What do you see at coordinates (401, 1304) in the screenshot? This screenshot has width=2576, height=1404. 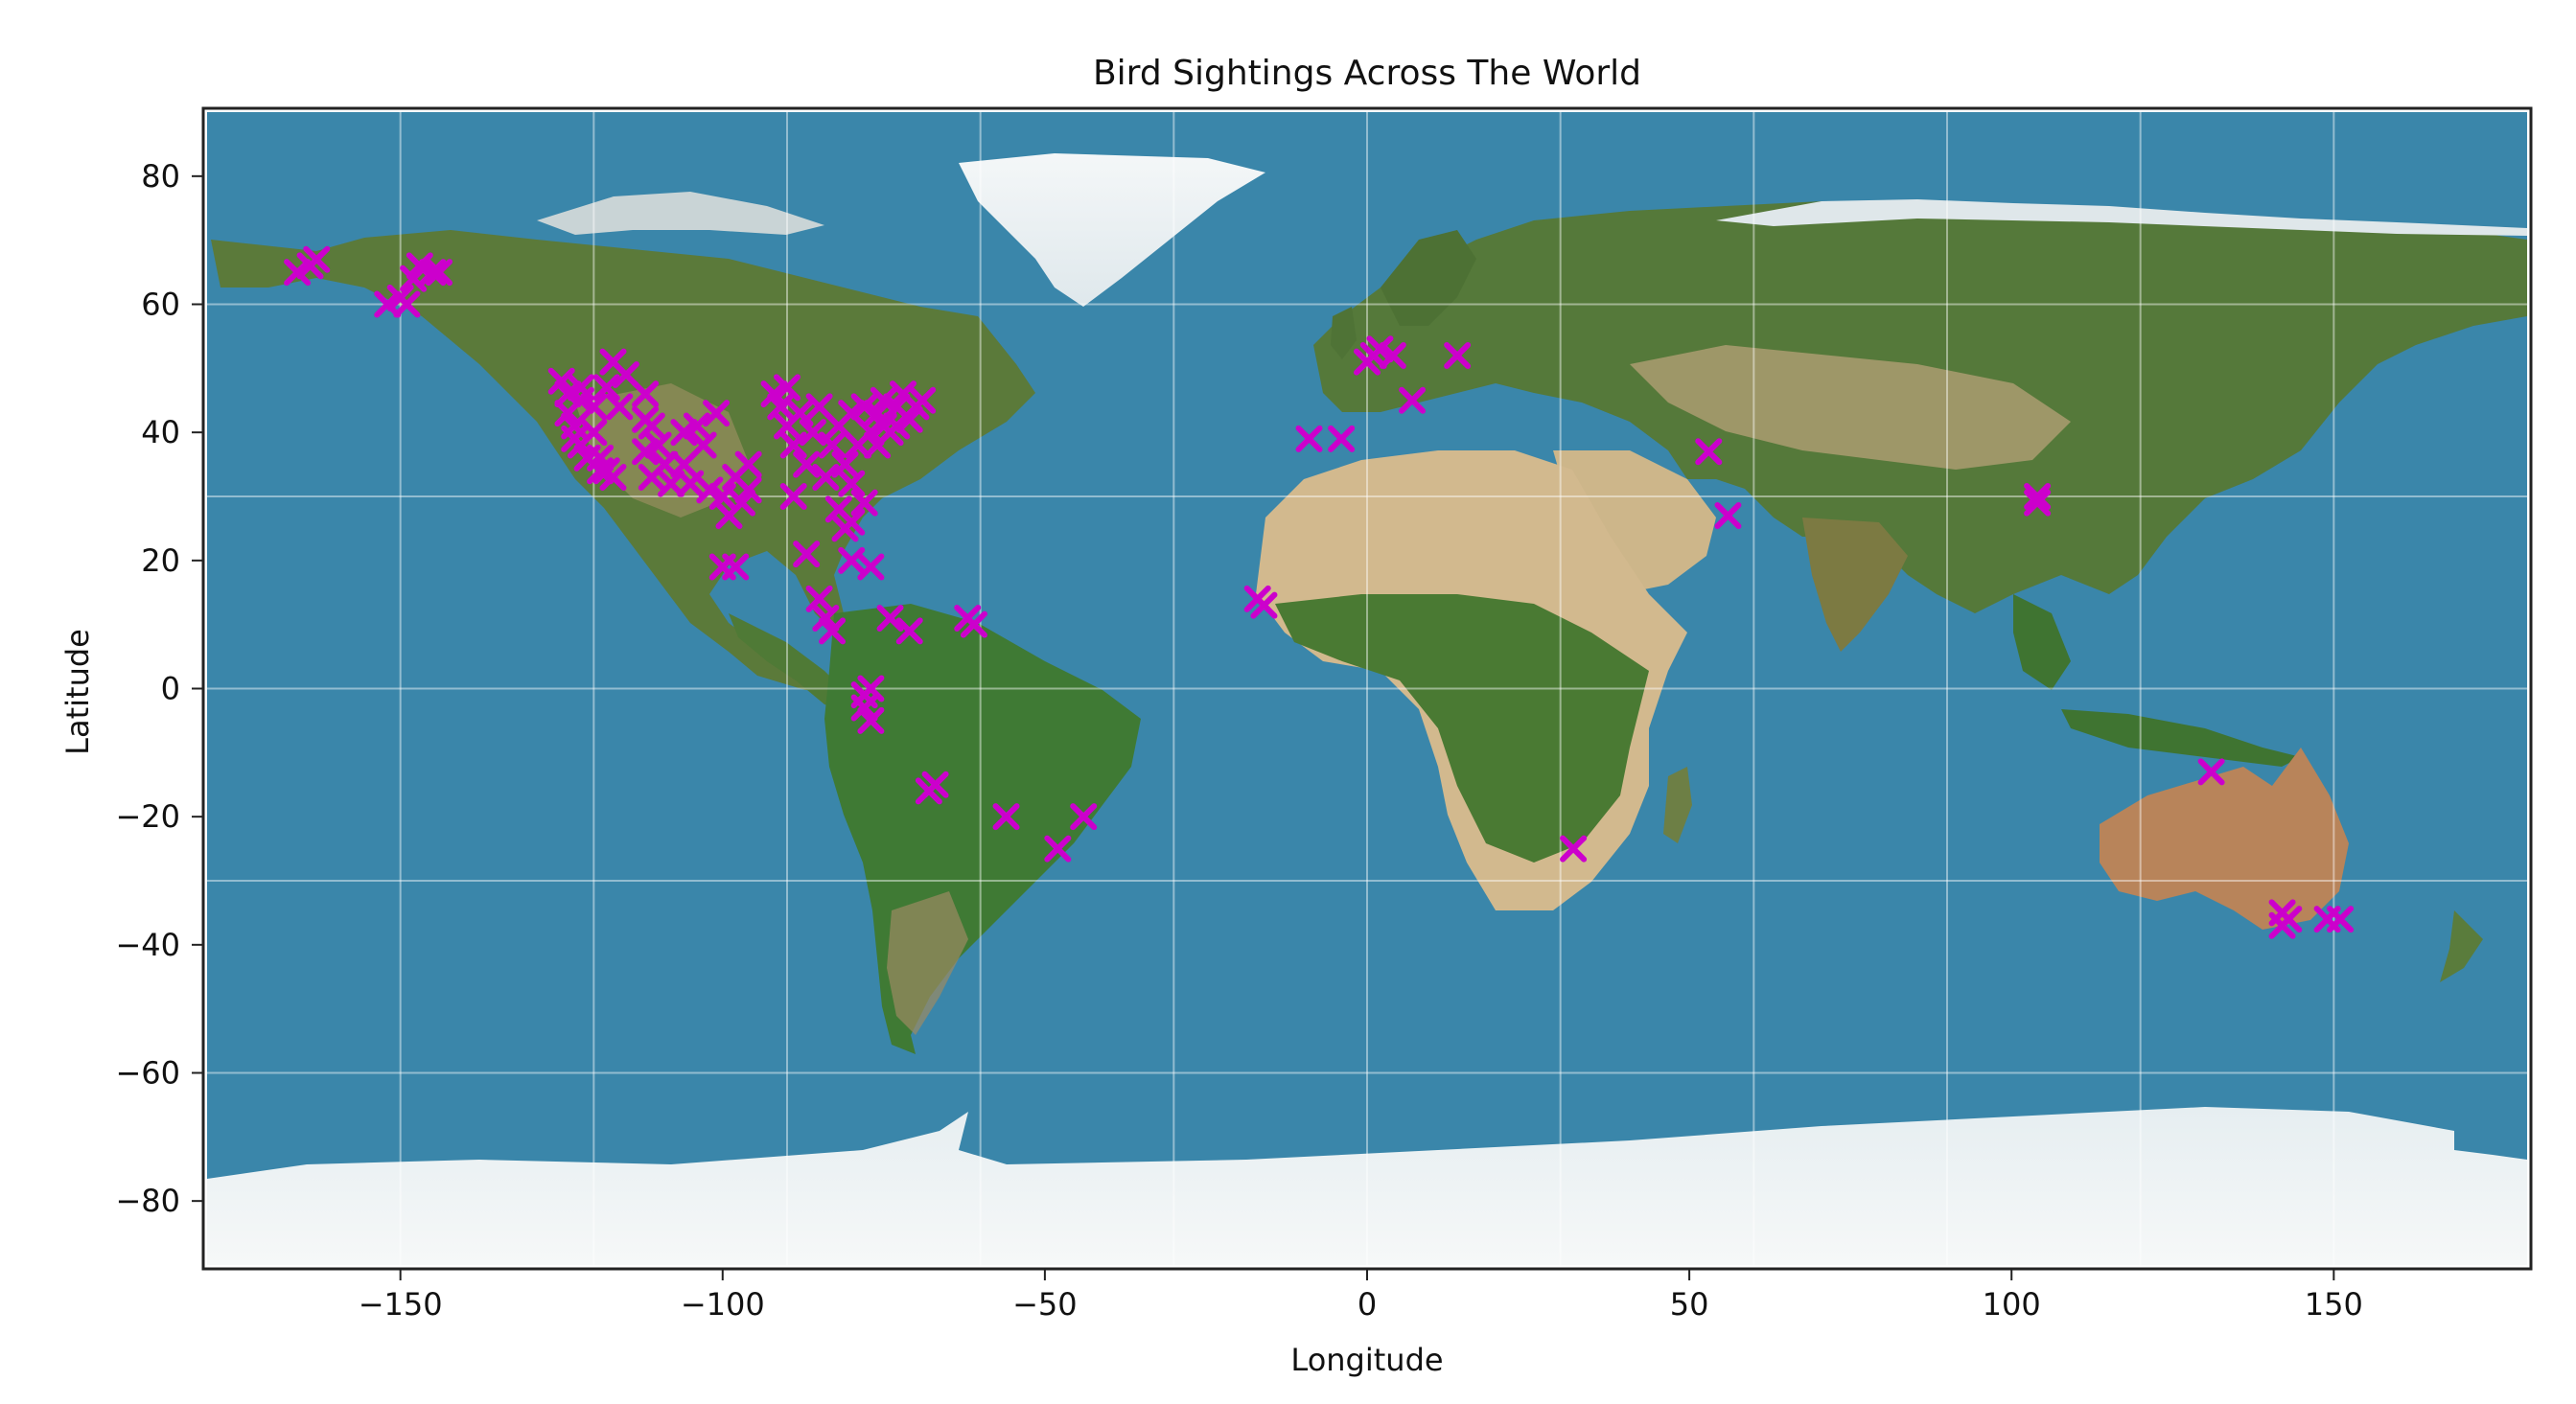 I see `x-tick-label: −150` at bounding box center [401, 1304].